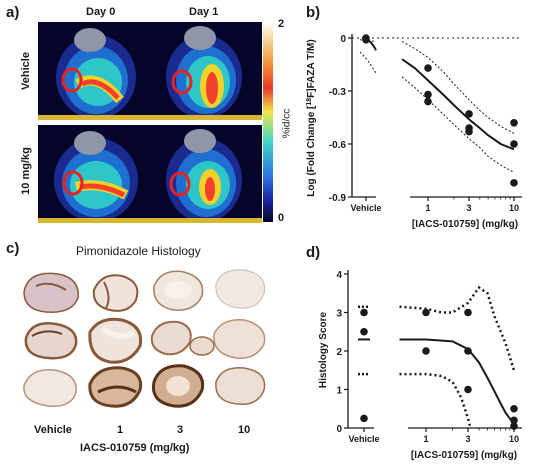  What do you see at coordinates (73, 183) in the screenshot?
I see `roi-circle-10mgkg-day0` at bounding box center [73, 183].